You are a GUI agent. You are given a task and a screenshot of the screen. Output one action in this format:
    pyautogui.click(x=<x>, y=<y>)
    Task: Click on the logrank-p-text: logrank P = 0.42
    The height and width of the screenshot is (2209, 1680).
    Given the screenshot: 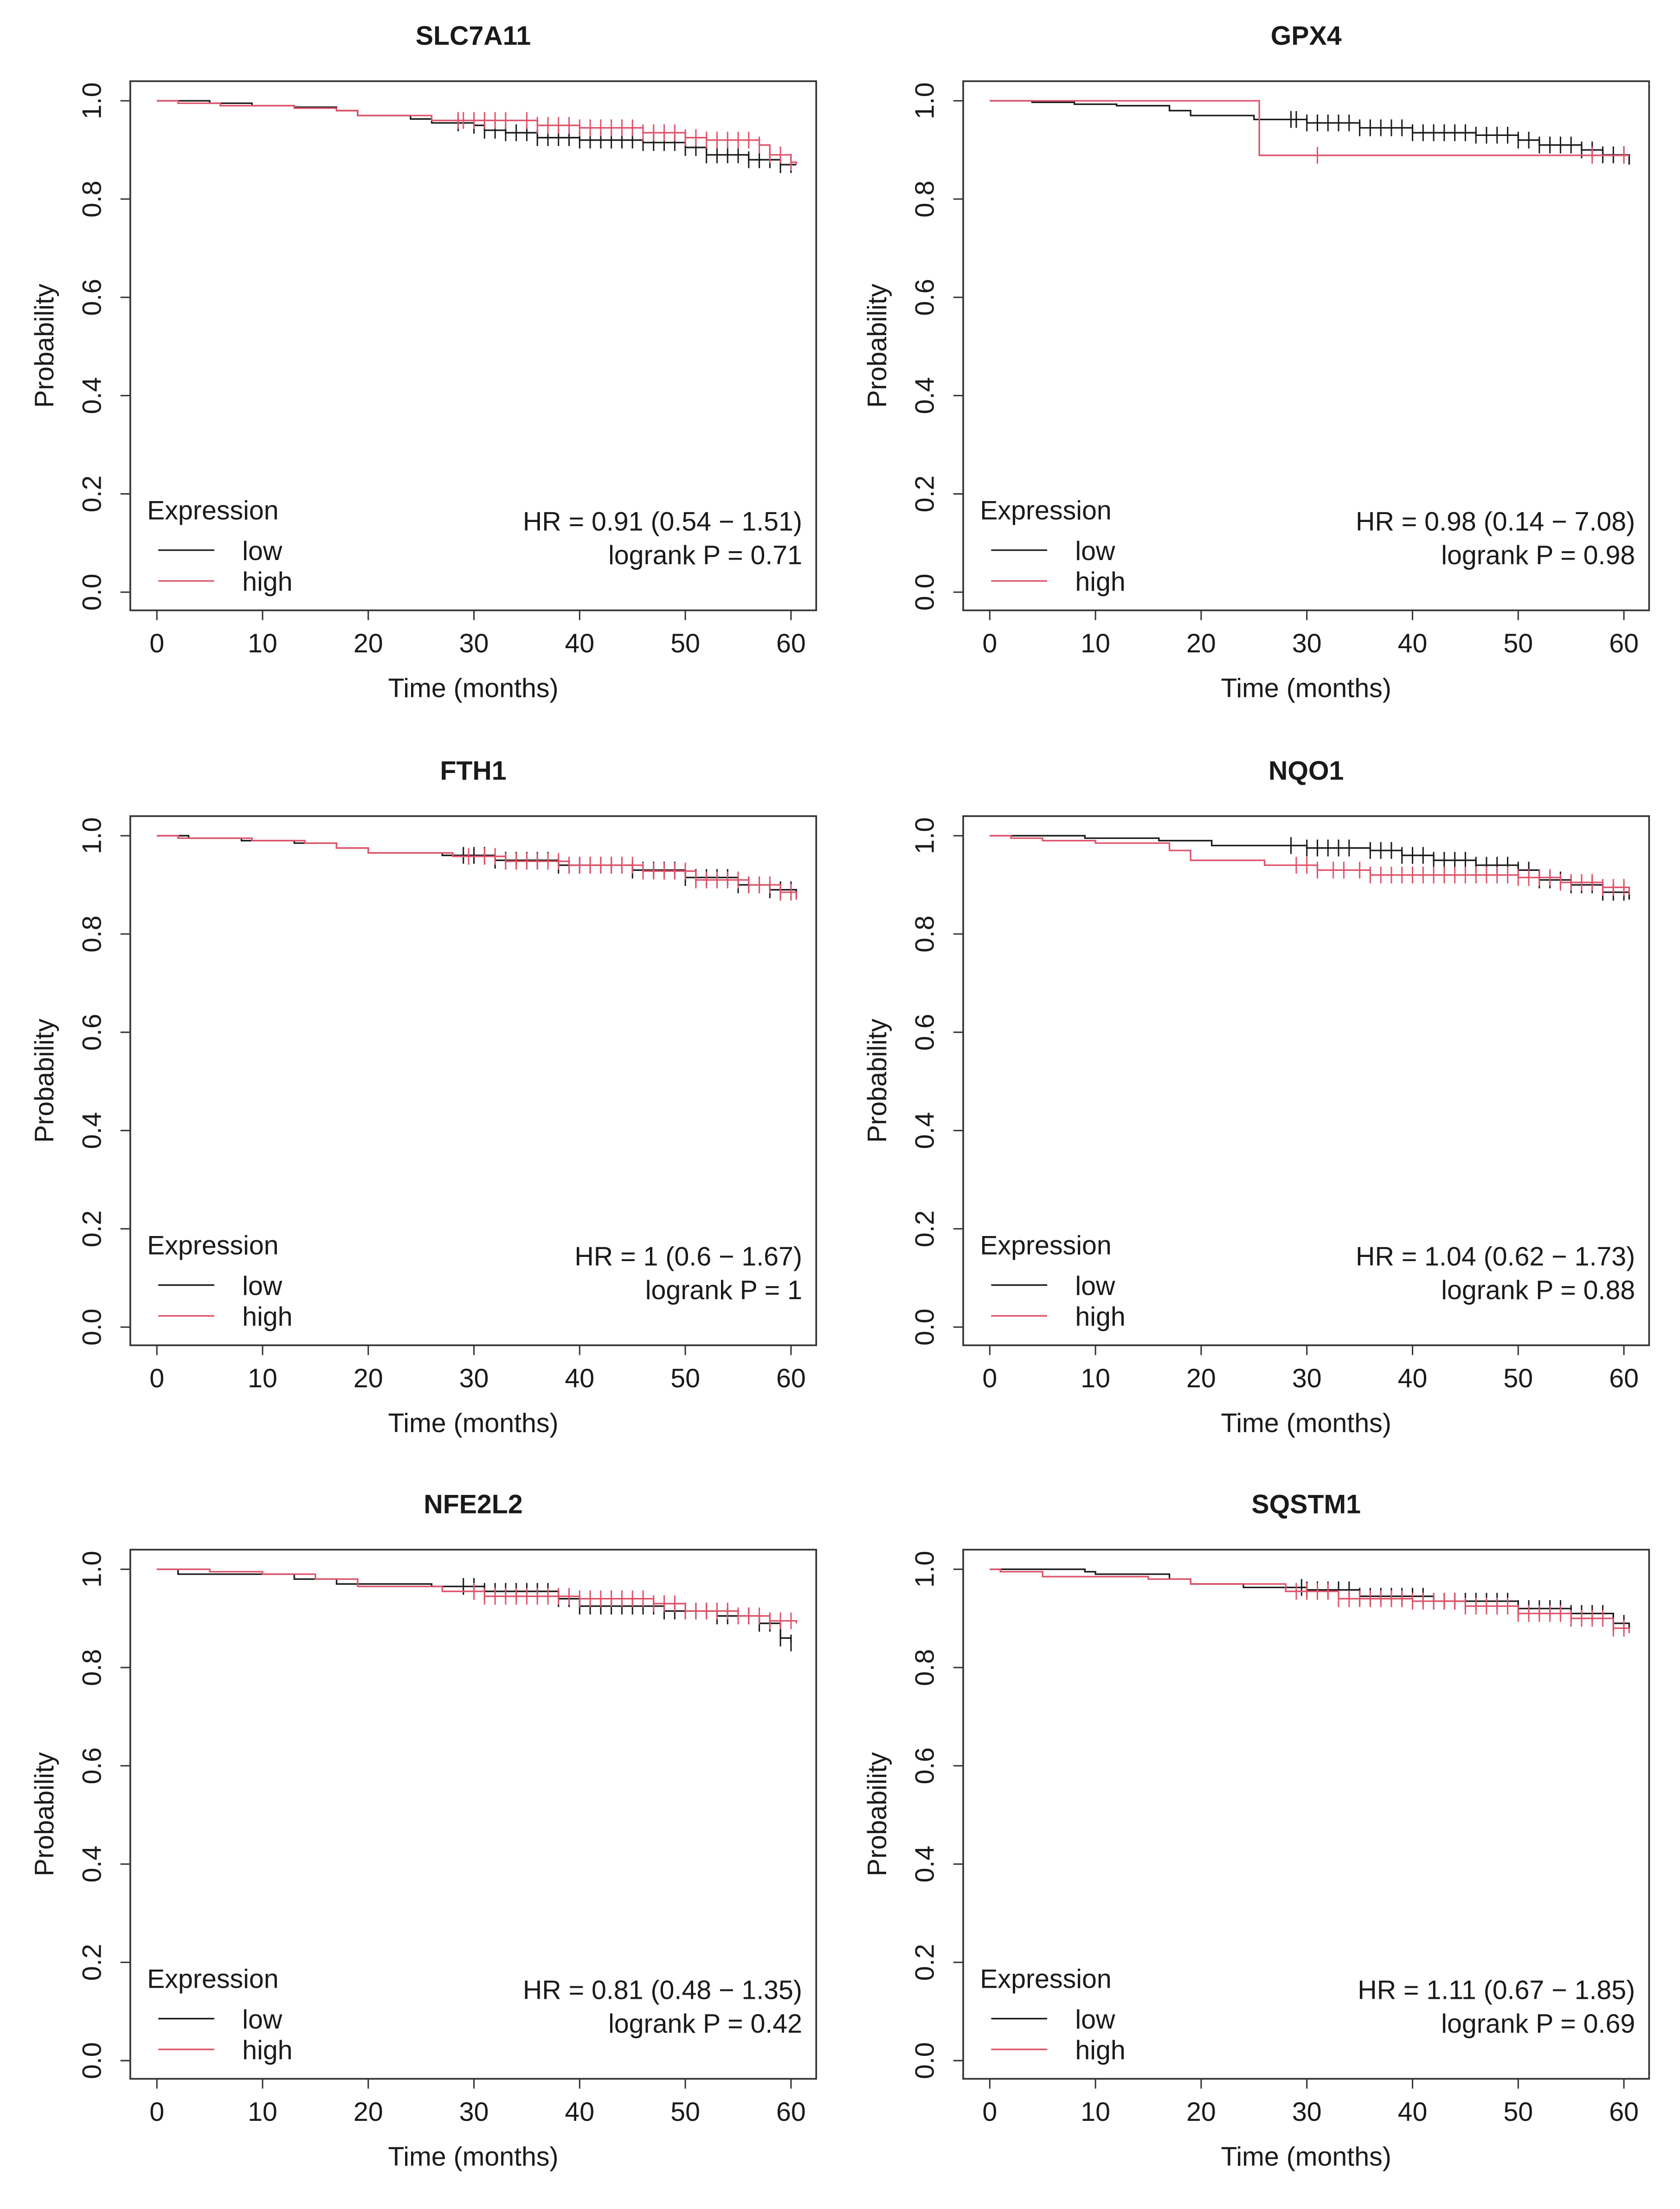 What is the action you would take?
    pyautogui.click(x=705, y=2024)
    